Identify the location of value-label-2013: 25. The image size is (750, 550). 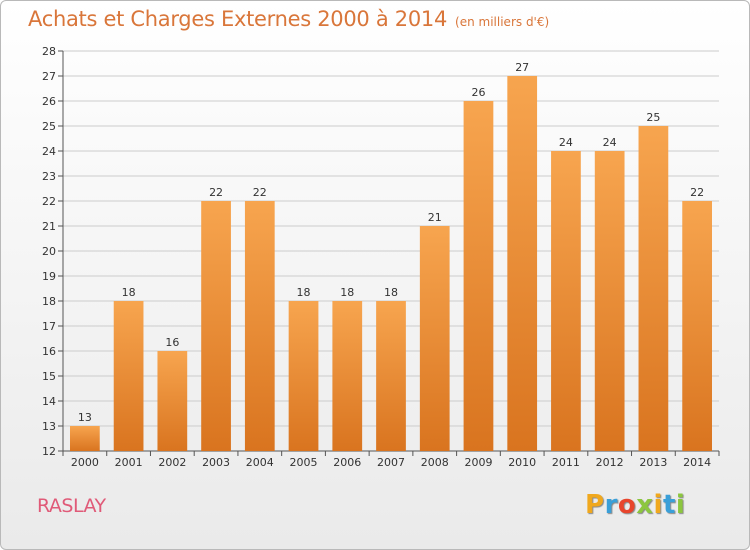
(653, 117).